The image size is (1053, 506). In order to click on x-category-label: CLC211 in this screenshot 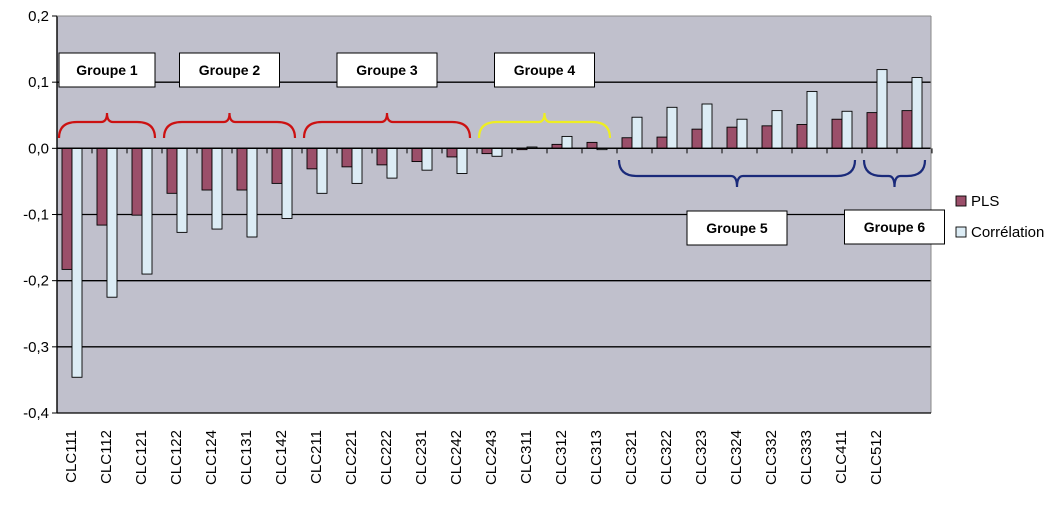, I will do `click(316, 457)`.